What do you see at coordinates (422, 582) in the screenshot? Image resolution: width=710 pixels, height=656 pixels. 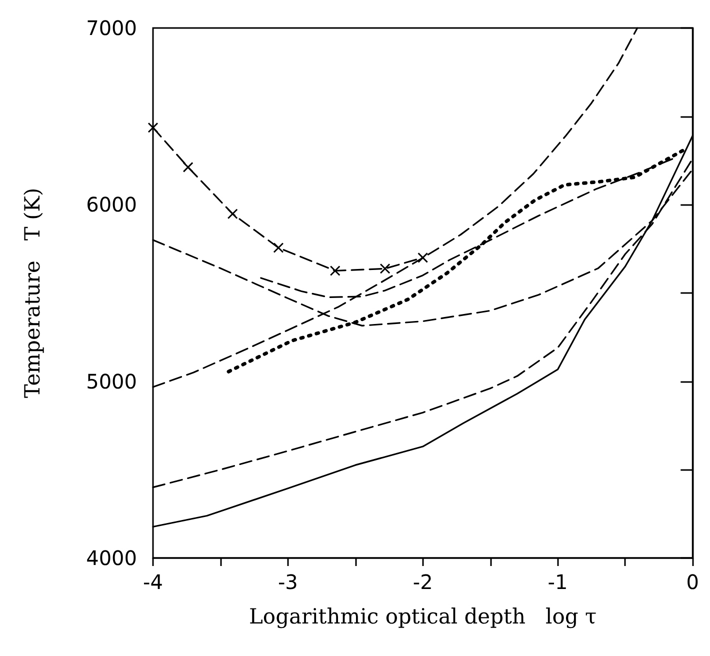 I see `x-tick-label: -2` at bounding box center [422, 582].